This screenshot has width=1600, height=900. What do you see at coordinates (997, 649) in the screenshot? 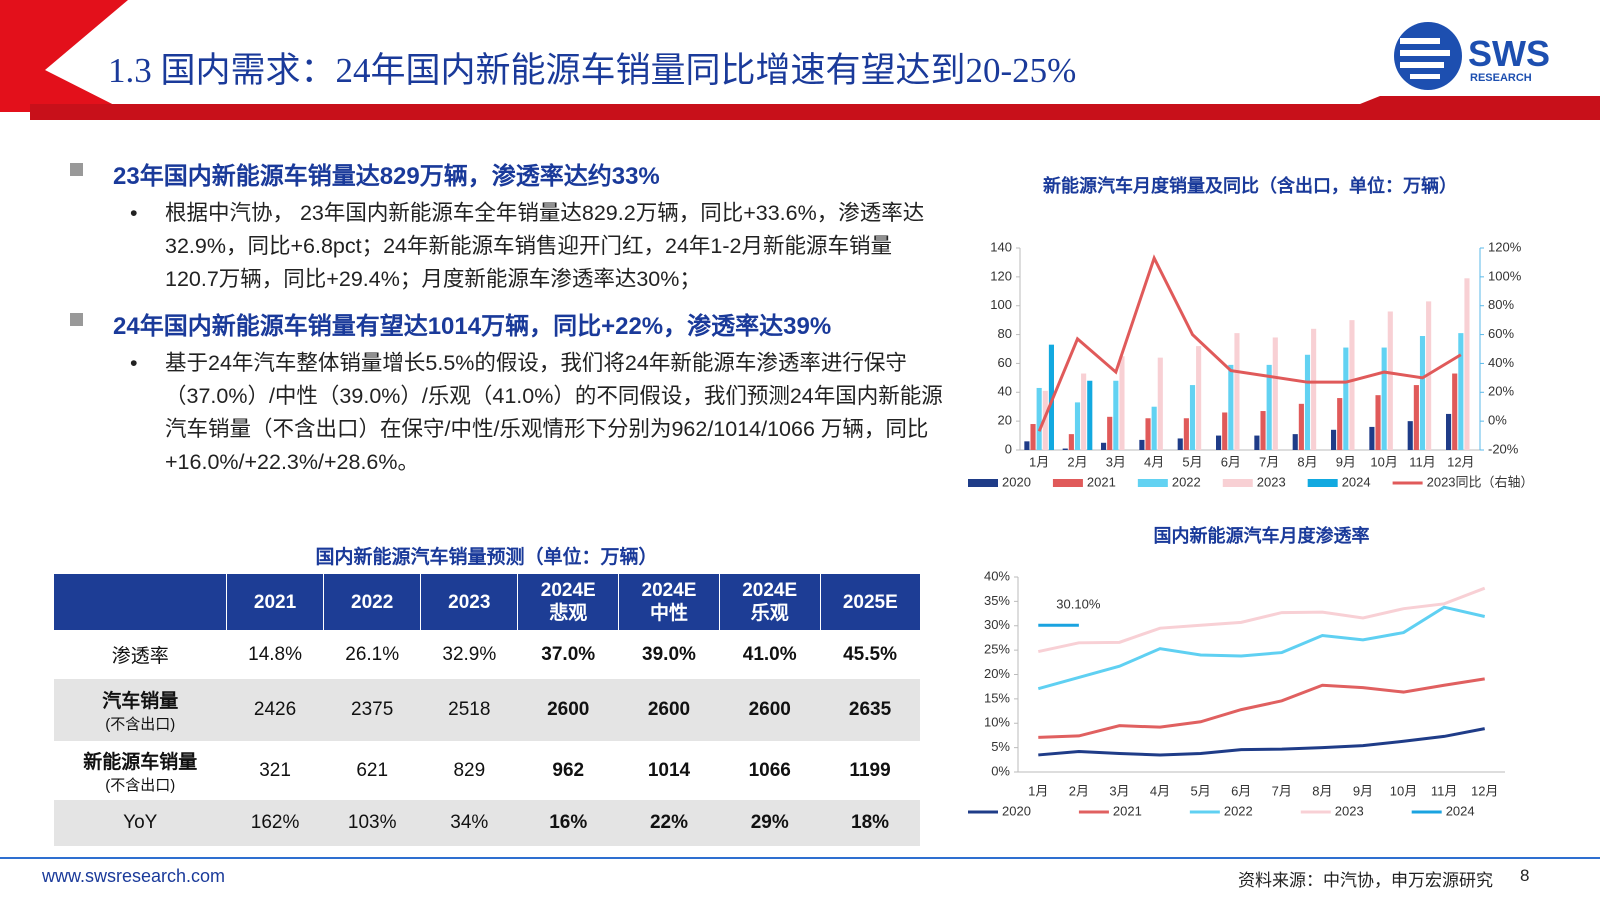
I see `y-tick-label: 25%` at bounding box center [997, 649].